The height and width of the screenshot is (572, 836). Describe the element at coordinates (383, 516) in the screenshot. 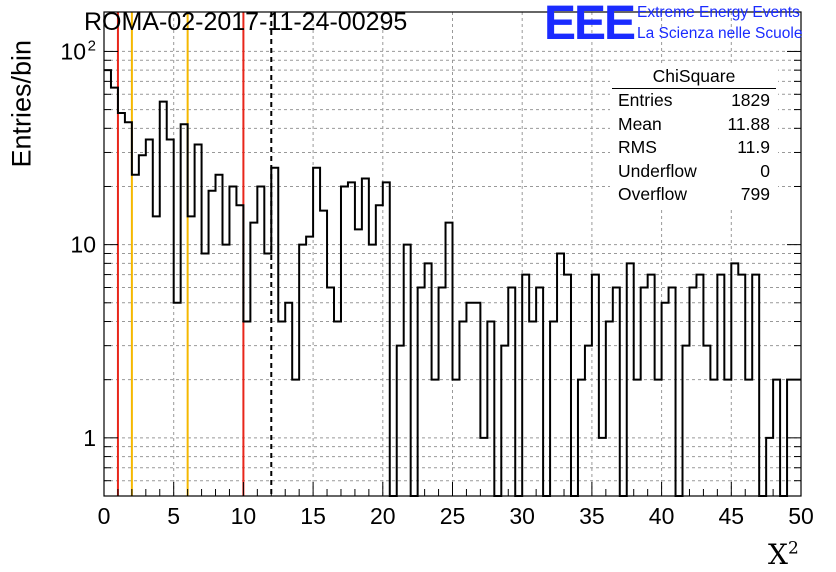

I see `x-tick-label: 20` at that location.